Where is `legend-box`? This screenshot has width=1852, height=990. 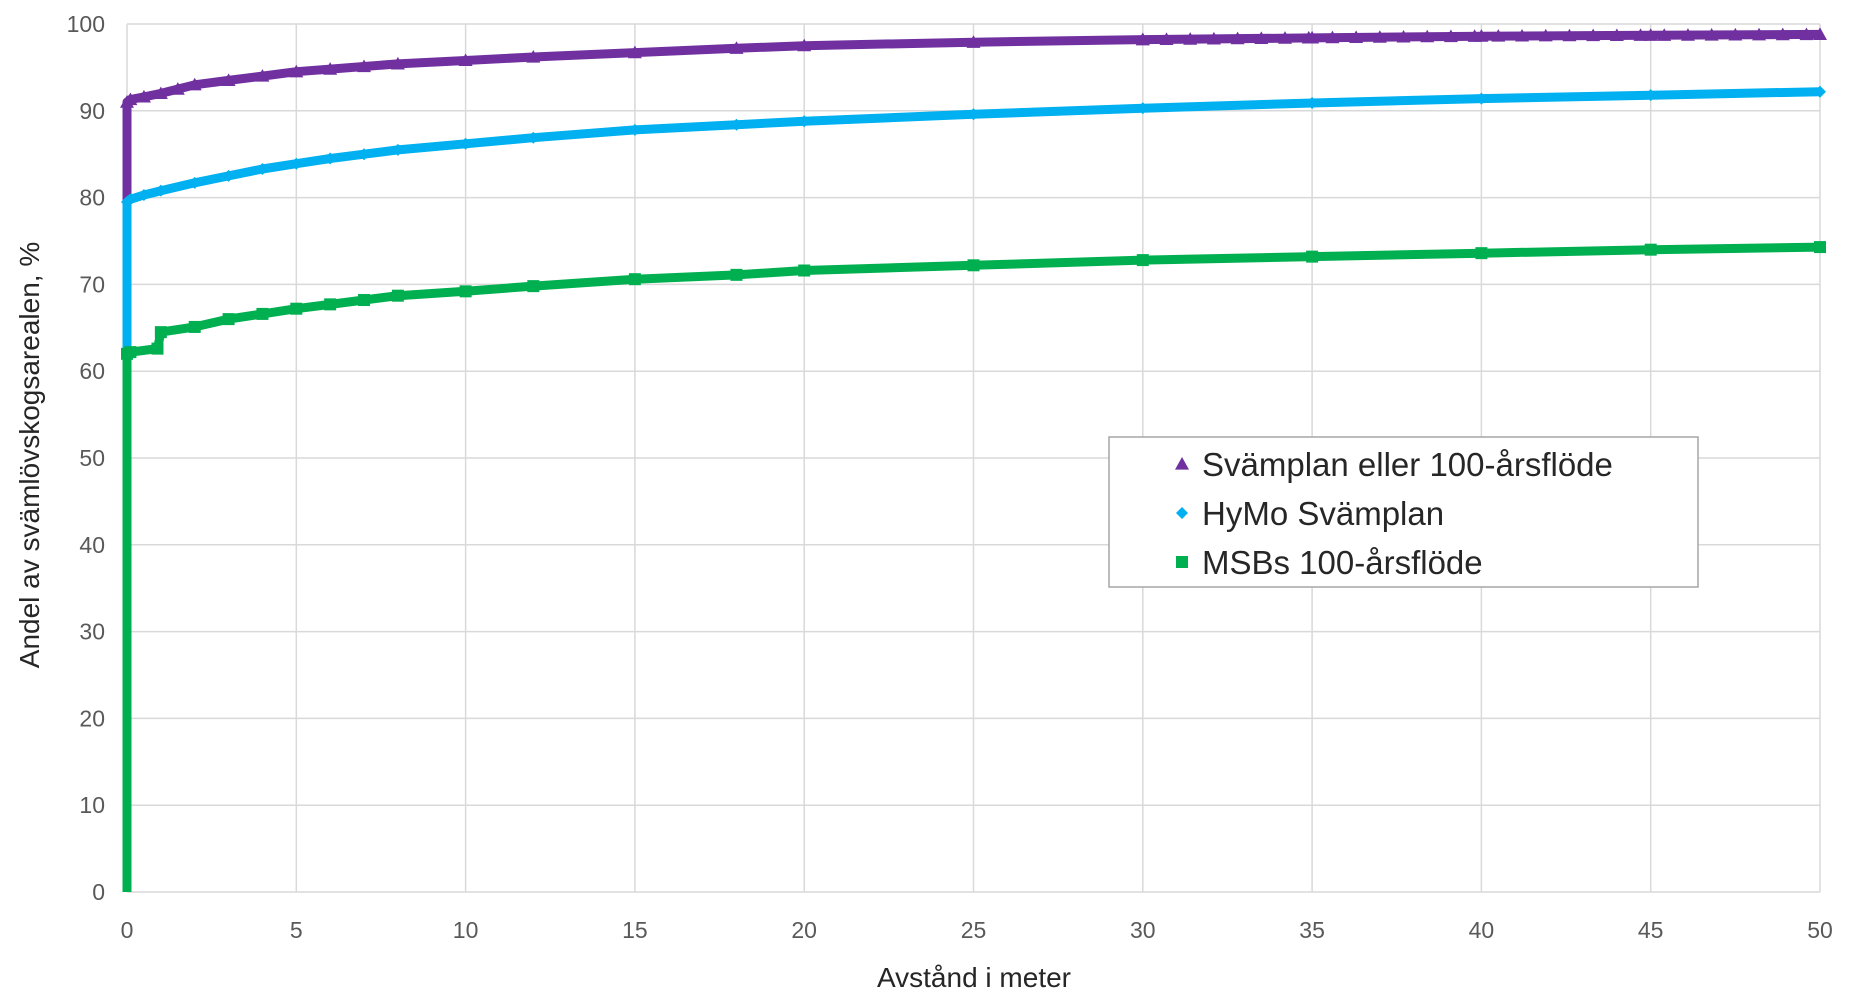
legend-box is located at coordinates (1403, 512).